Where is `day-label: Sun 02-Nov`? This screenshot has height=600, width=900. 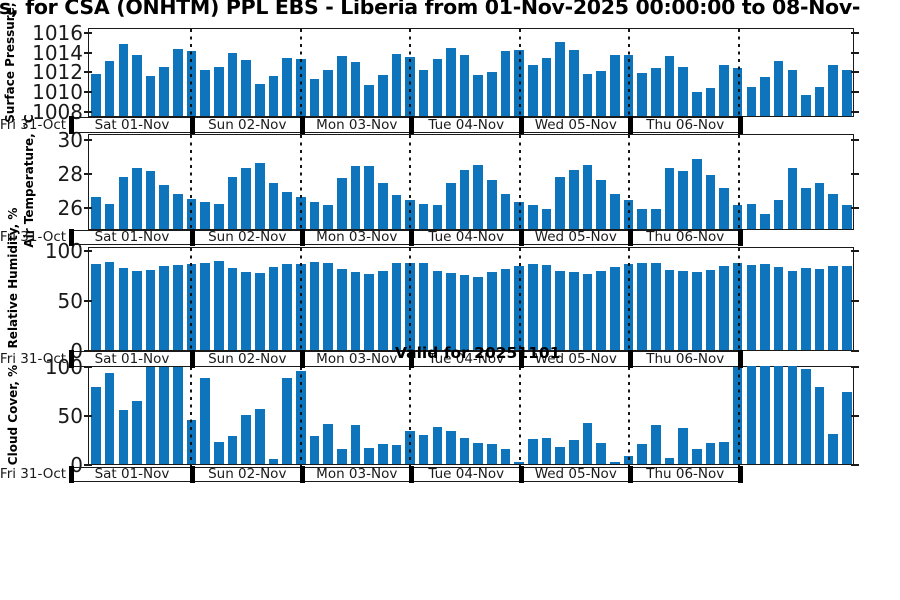 day-label: Sun 02-Nov is located at coordinates (247, 474).